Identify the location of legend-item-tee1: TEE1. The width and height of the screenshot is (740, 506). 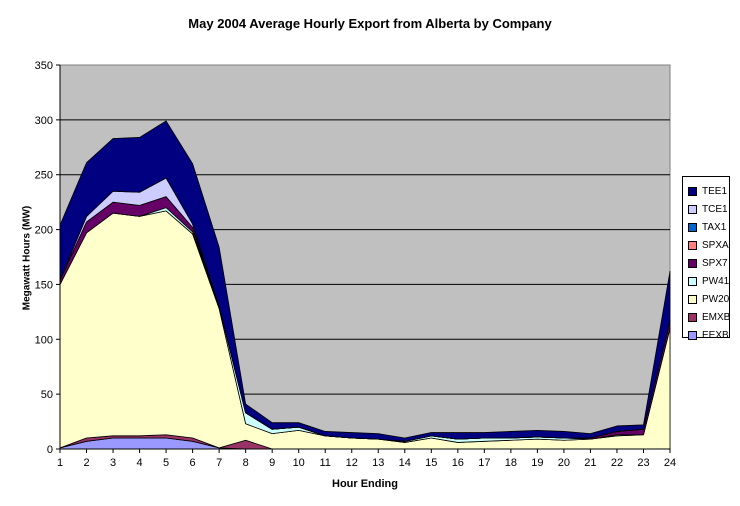
(706, 191).